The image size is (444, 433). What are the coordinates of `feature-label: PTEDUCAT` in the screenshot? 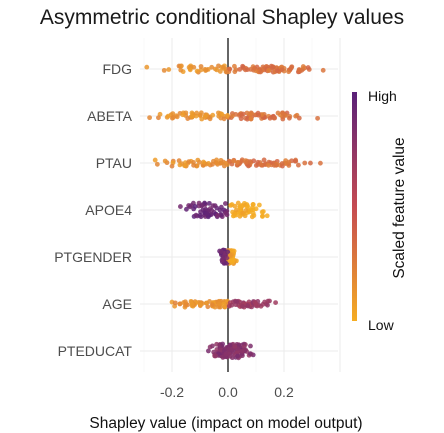 It's located at (95, 351).